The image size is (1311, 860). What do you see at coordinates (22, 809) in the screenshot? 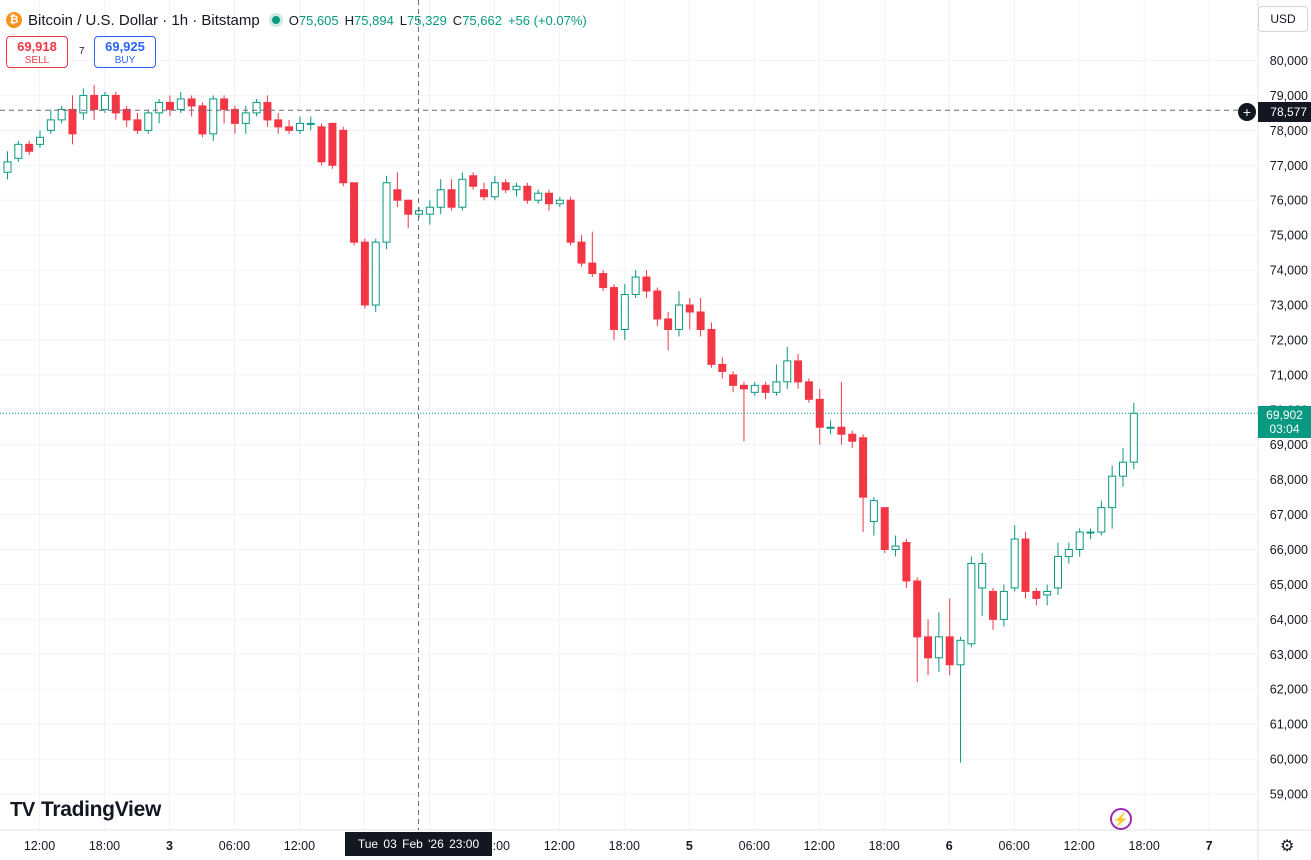
I see `tradingview-logo-icon: TV` at bounding box center [22, 809].